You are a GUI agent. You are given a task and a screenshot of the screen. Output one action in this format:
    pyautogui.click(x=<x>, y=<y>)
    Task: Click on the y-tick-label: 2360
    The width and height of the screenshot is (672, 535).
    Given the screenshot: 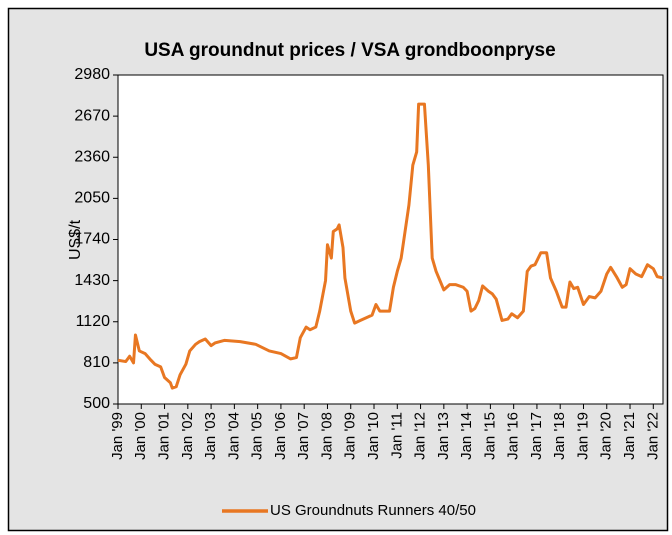 What is the action you would take?
    pyautogui.click(x=92, y=156)
    